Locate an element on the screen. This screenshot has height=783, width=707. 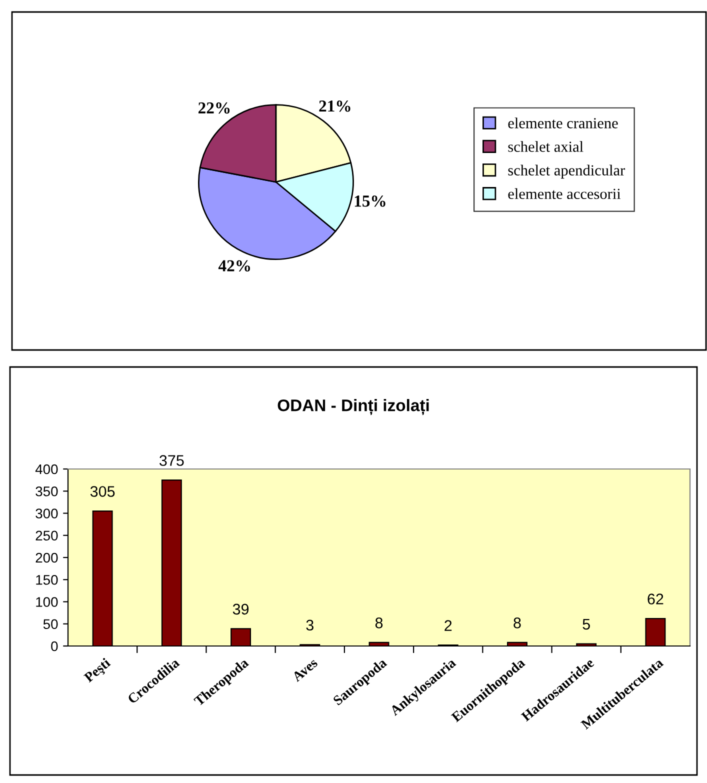
data-label: 15% is located at coordinates (370, 201).